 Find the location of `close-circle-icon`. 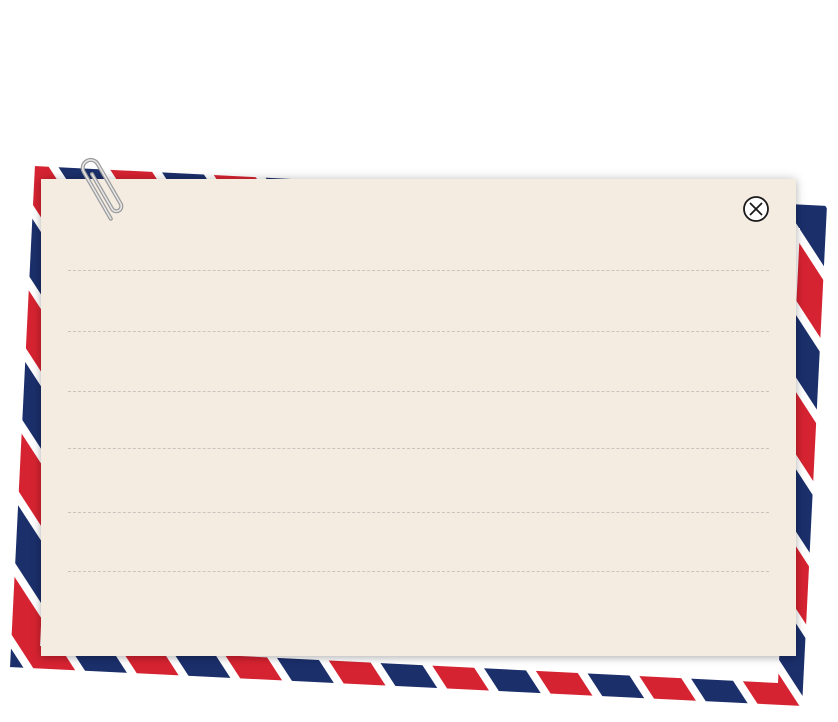

close-circle-icon is located at coordinates (756, 209).